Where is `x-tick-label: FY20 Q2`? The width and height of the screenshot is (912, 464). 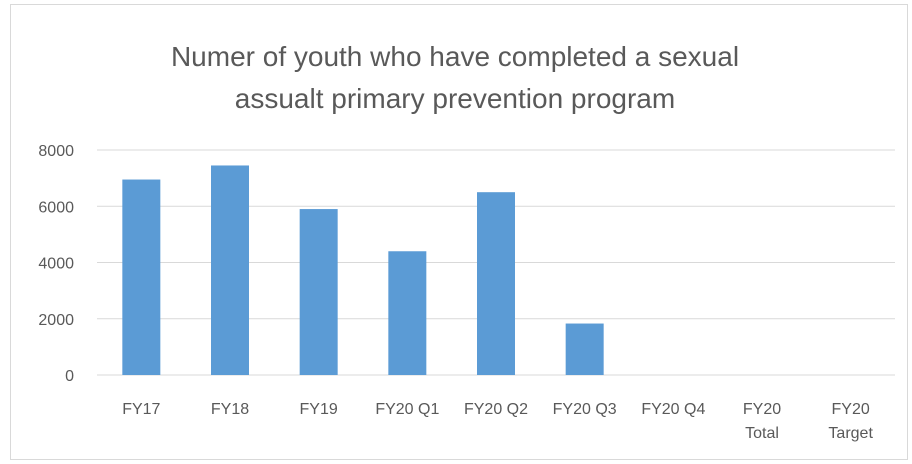 x-tick-label: FY20 Q2 is located at coordinates (496, 409).